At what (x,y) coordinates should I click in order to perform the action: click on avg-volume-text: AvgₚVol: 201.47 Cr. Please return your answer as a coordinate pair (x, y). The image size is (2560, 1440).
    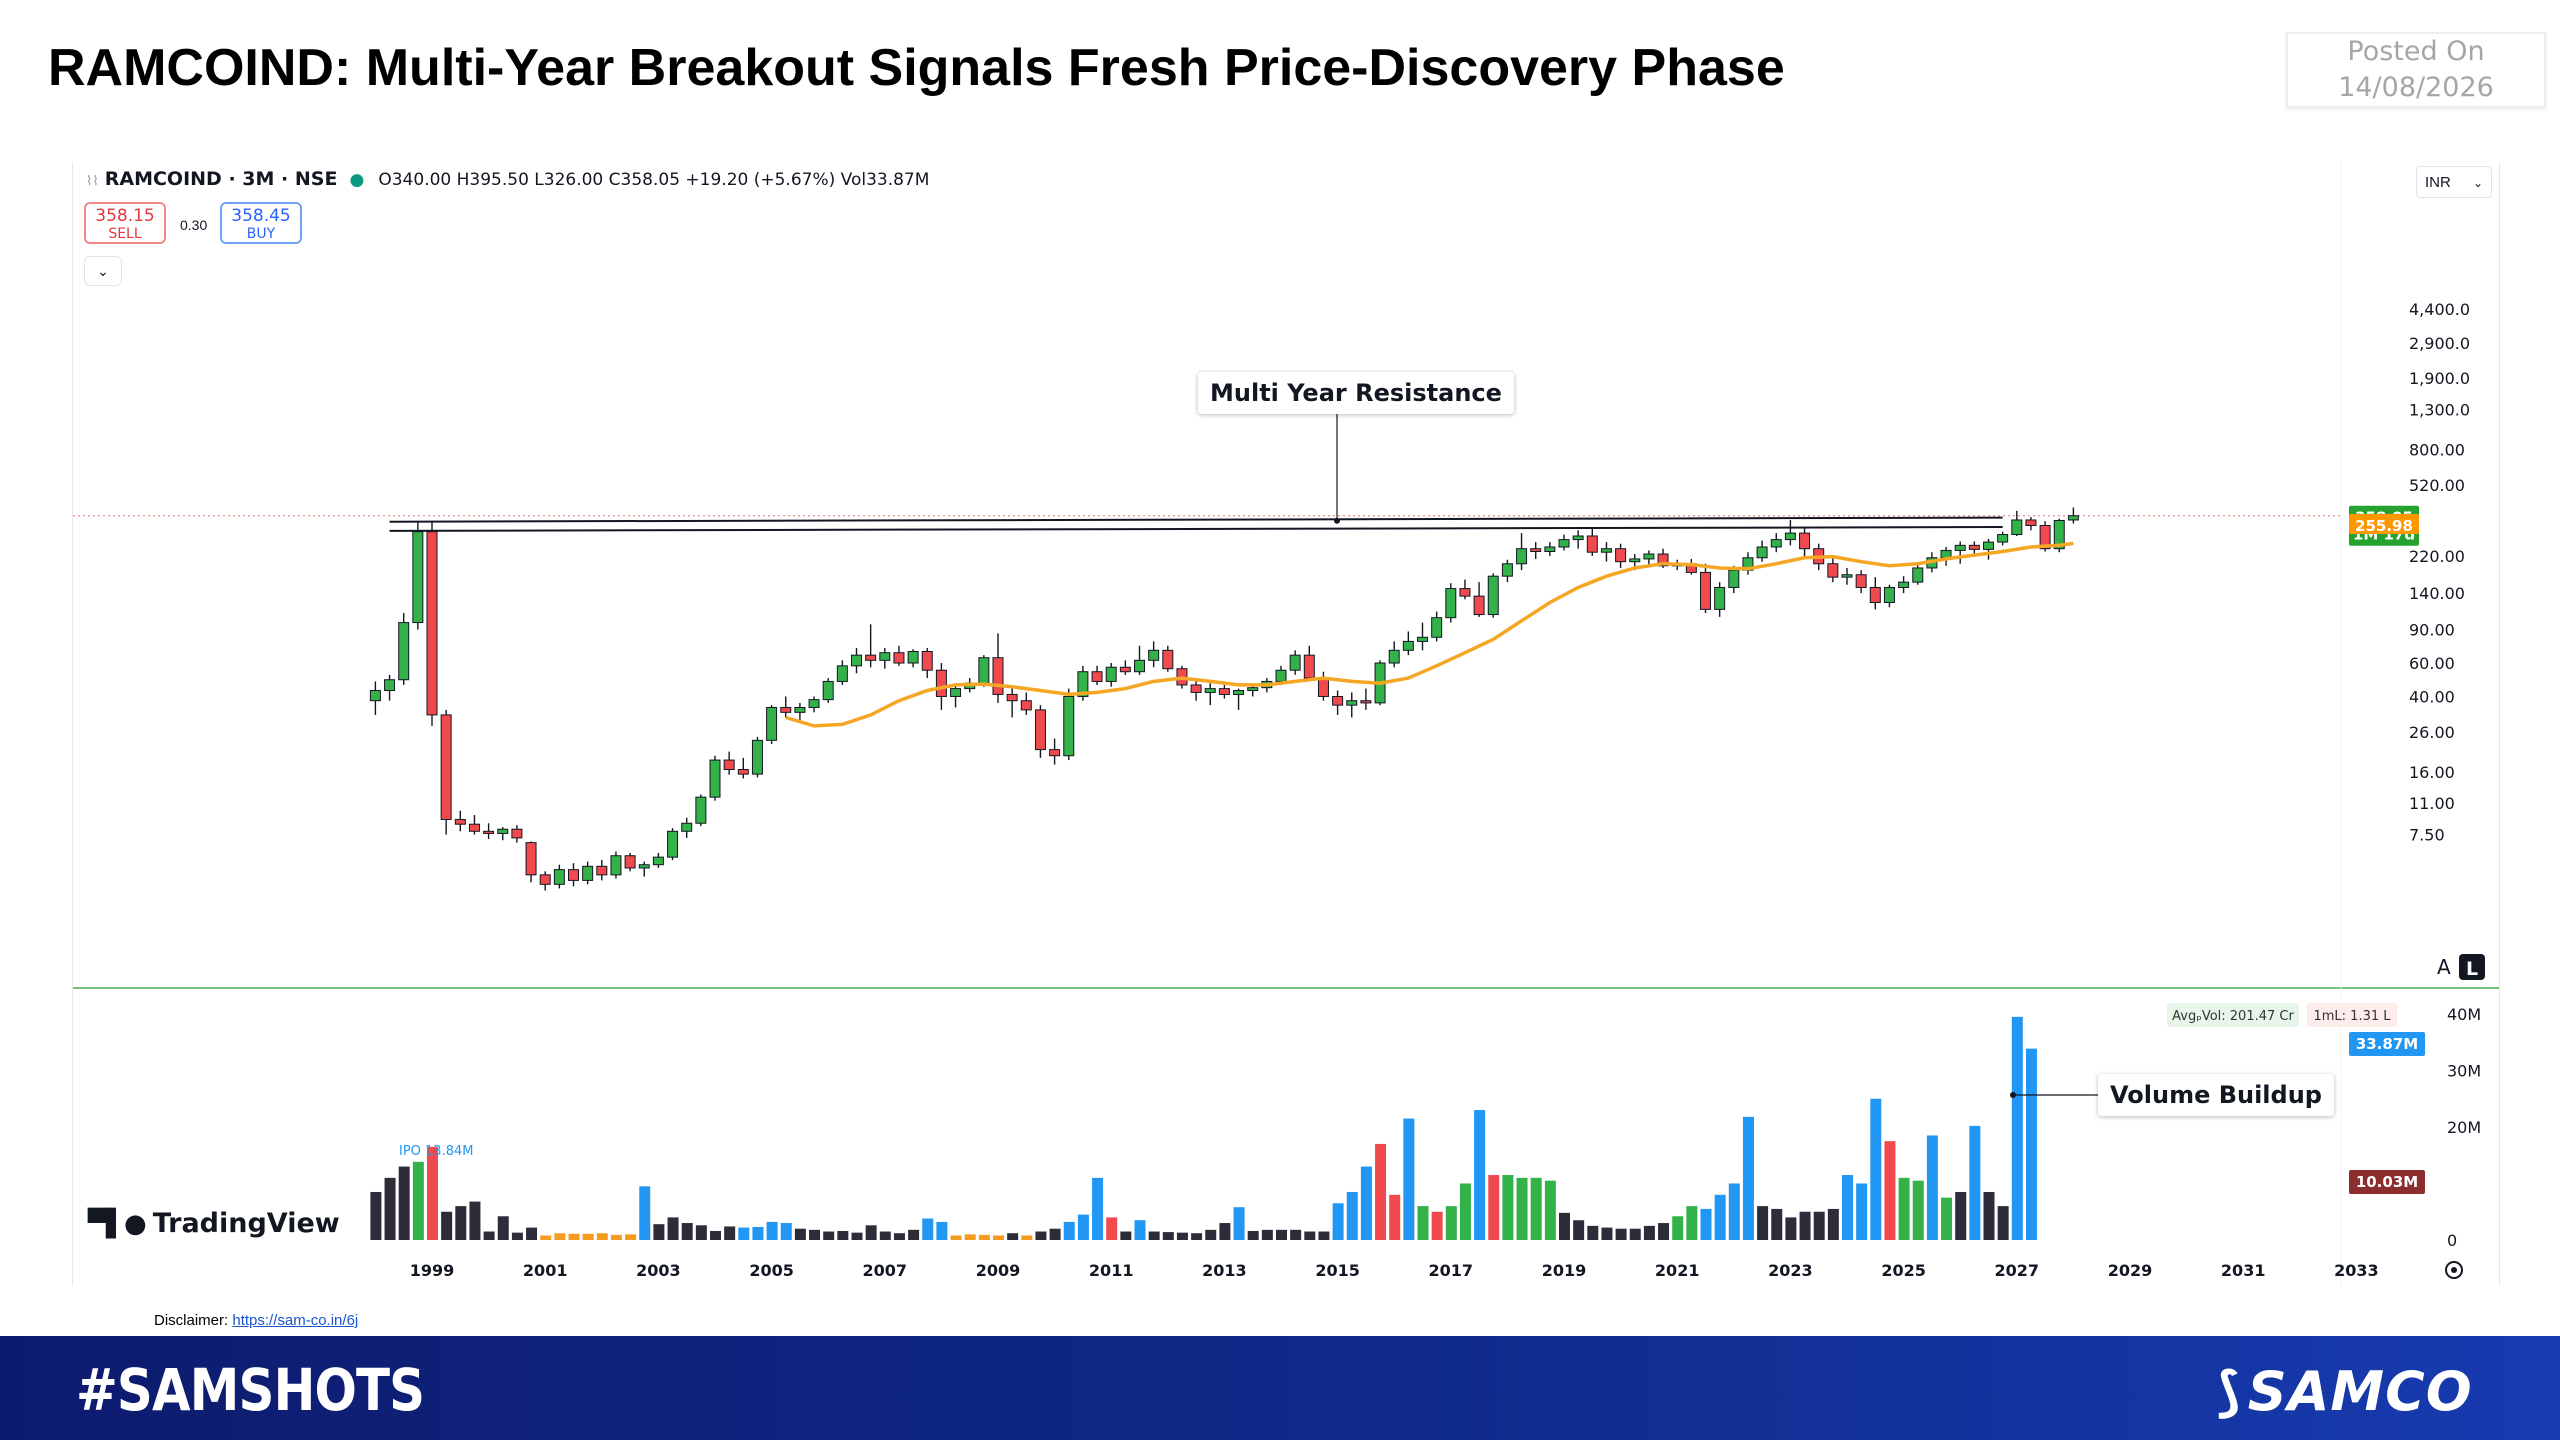
    Looking at the image, I should click on (2233, 1016).